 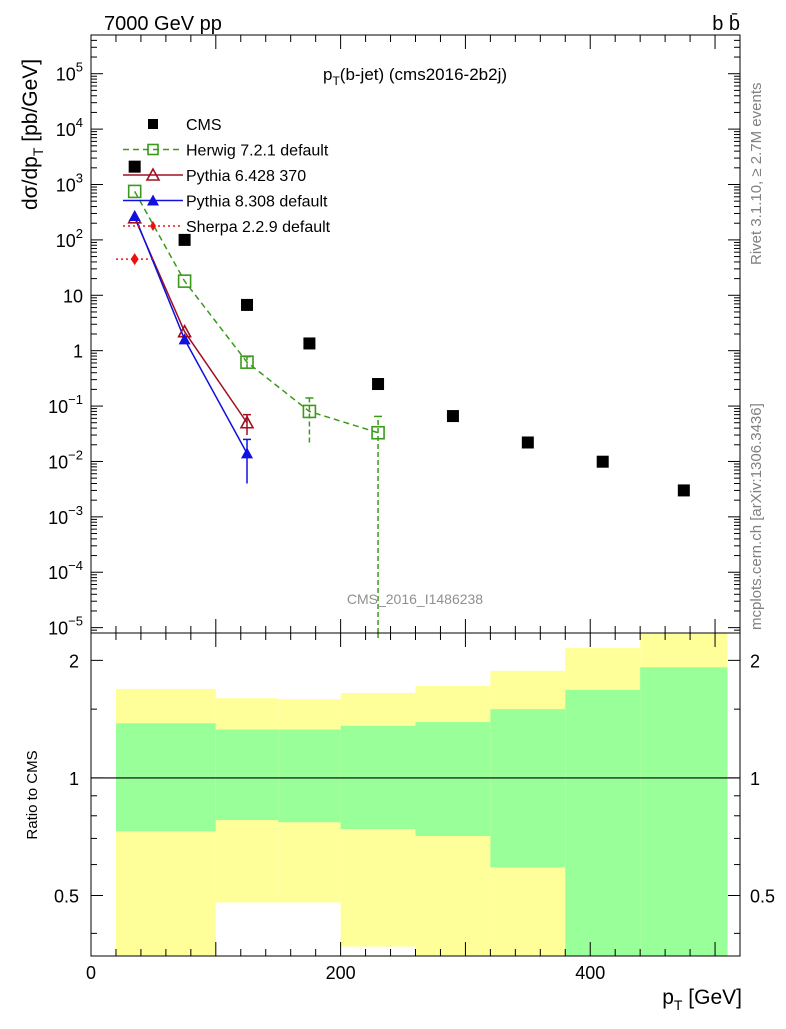 What do you see at coordinates (32, 794) in the screenshot?
I see `ratio-ylabel: Ratio to CMS` at bounding box center [32, 794].